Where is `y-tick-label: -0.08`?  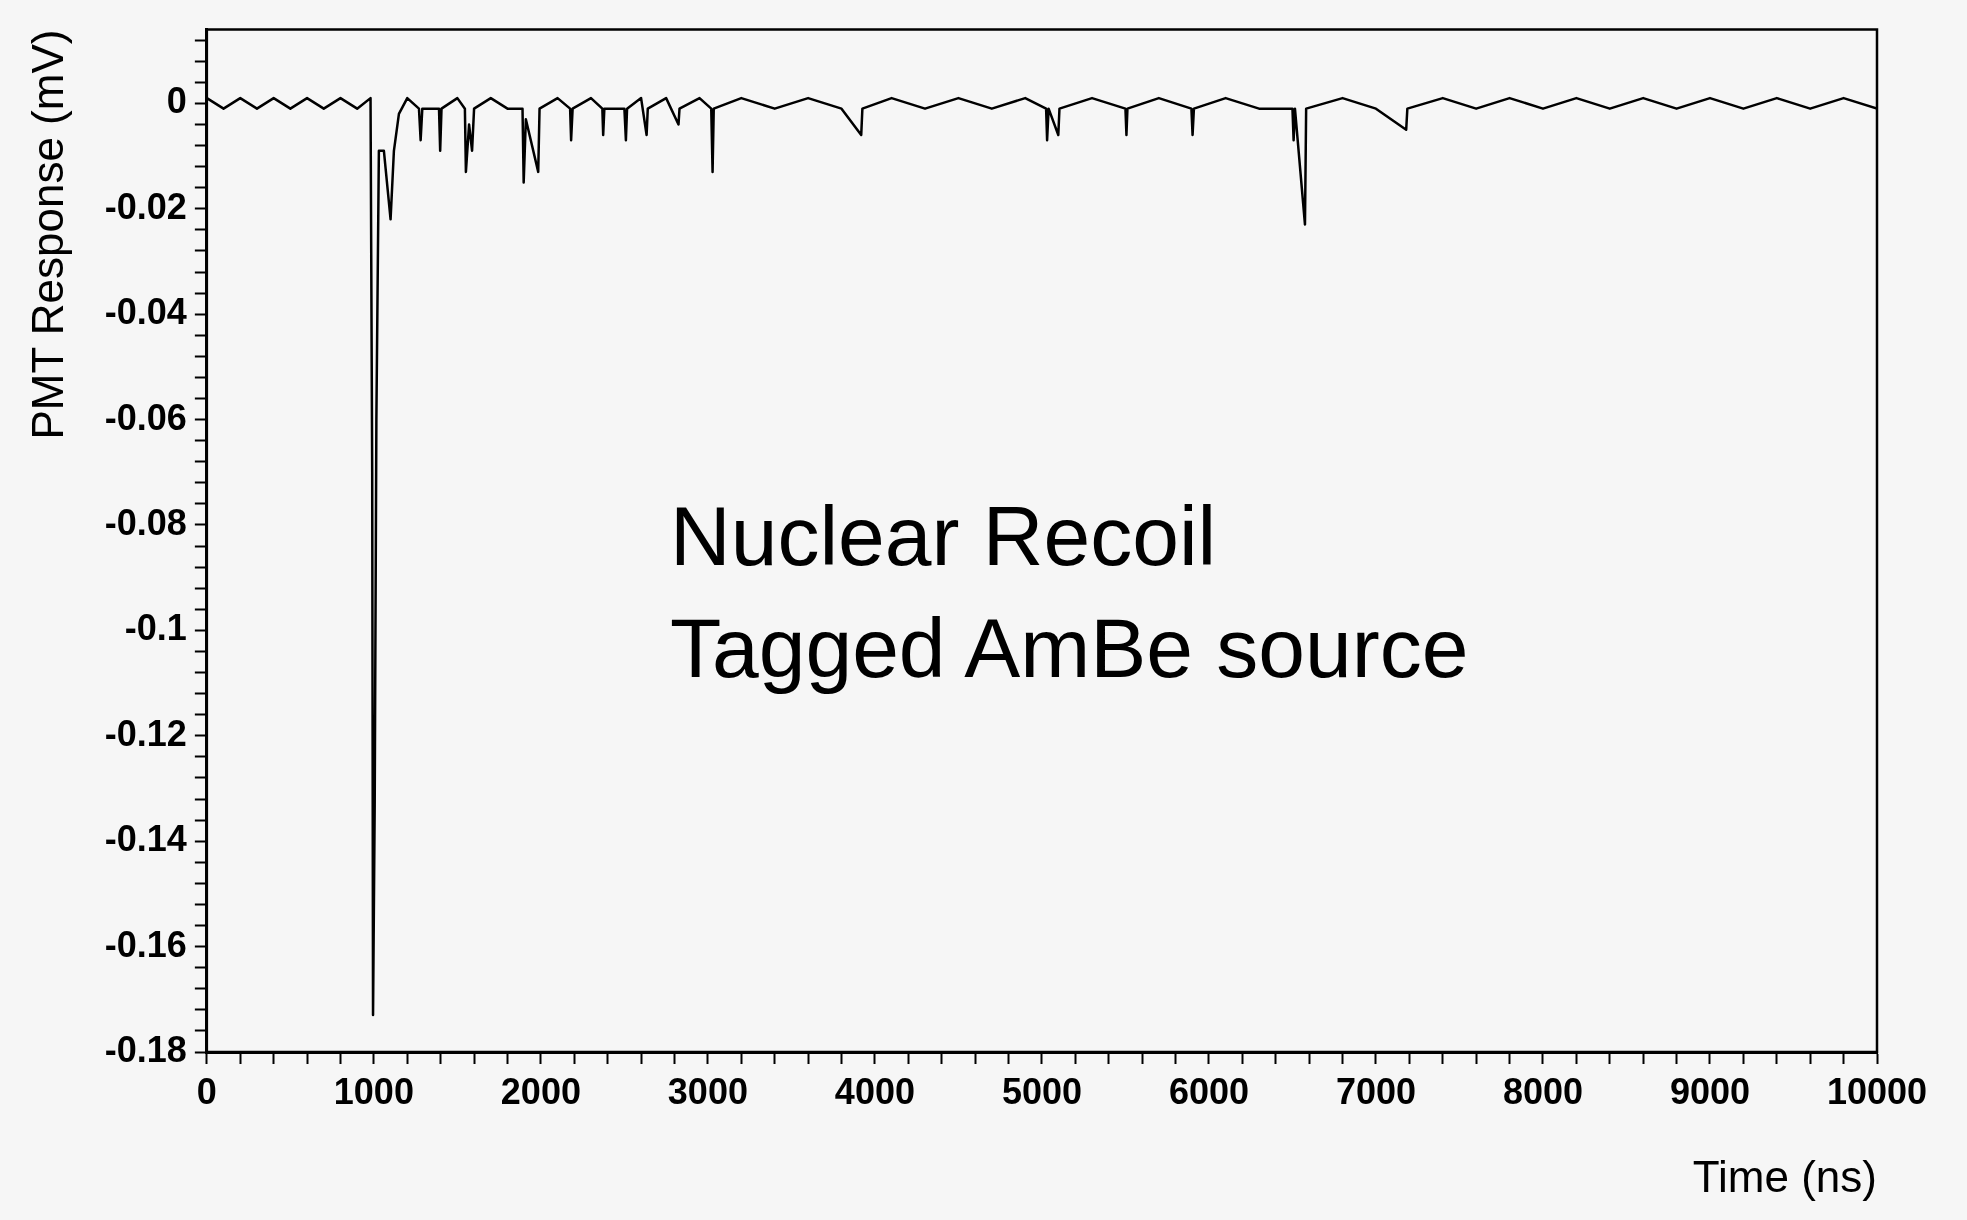
y-tick-label: -0.08 is located at coordinates (145, 522).